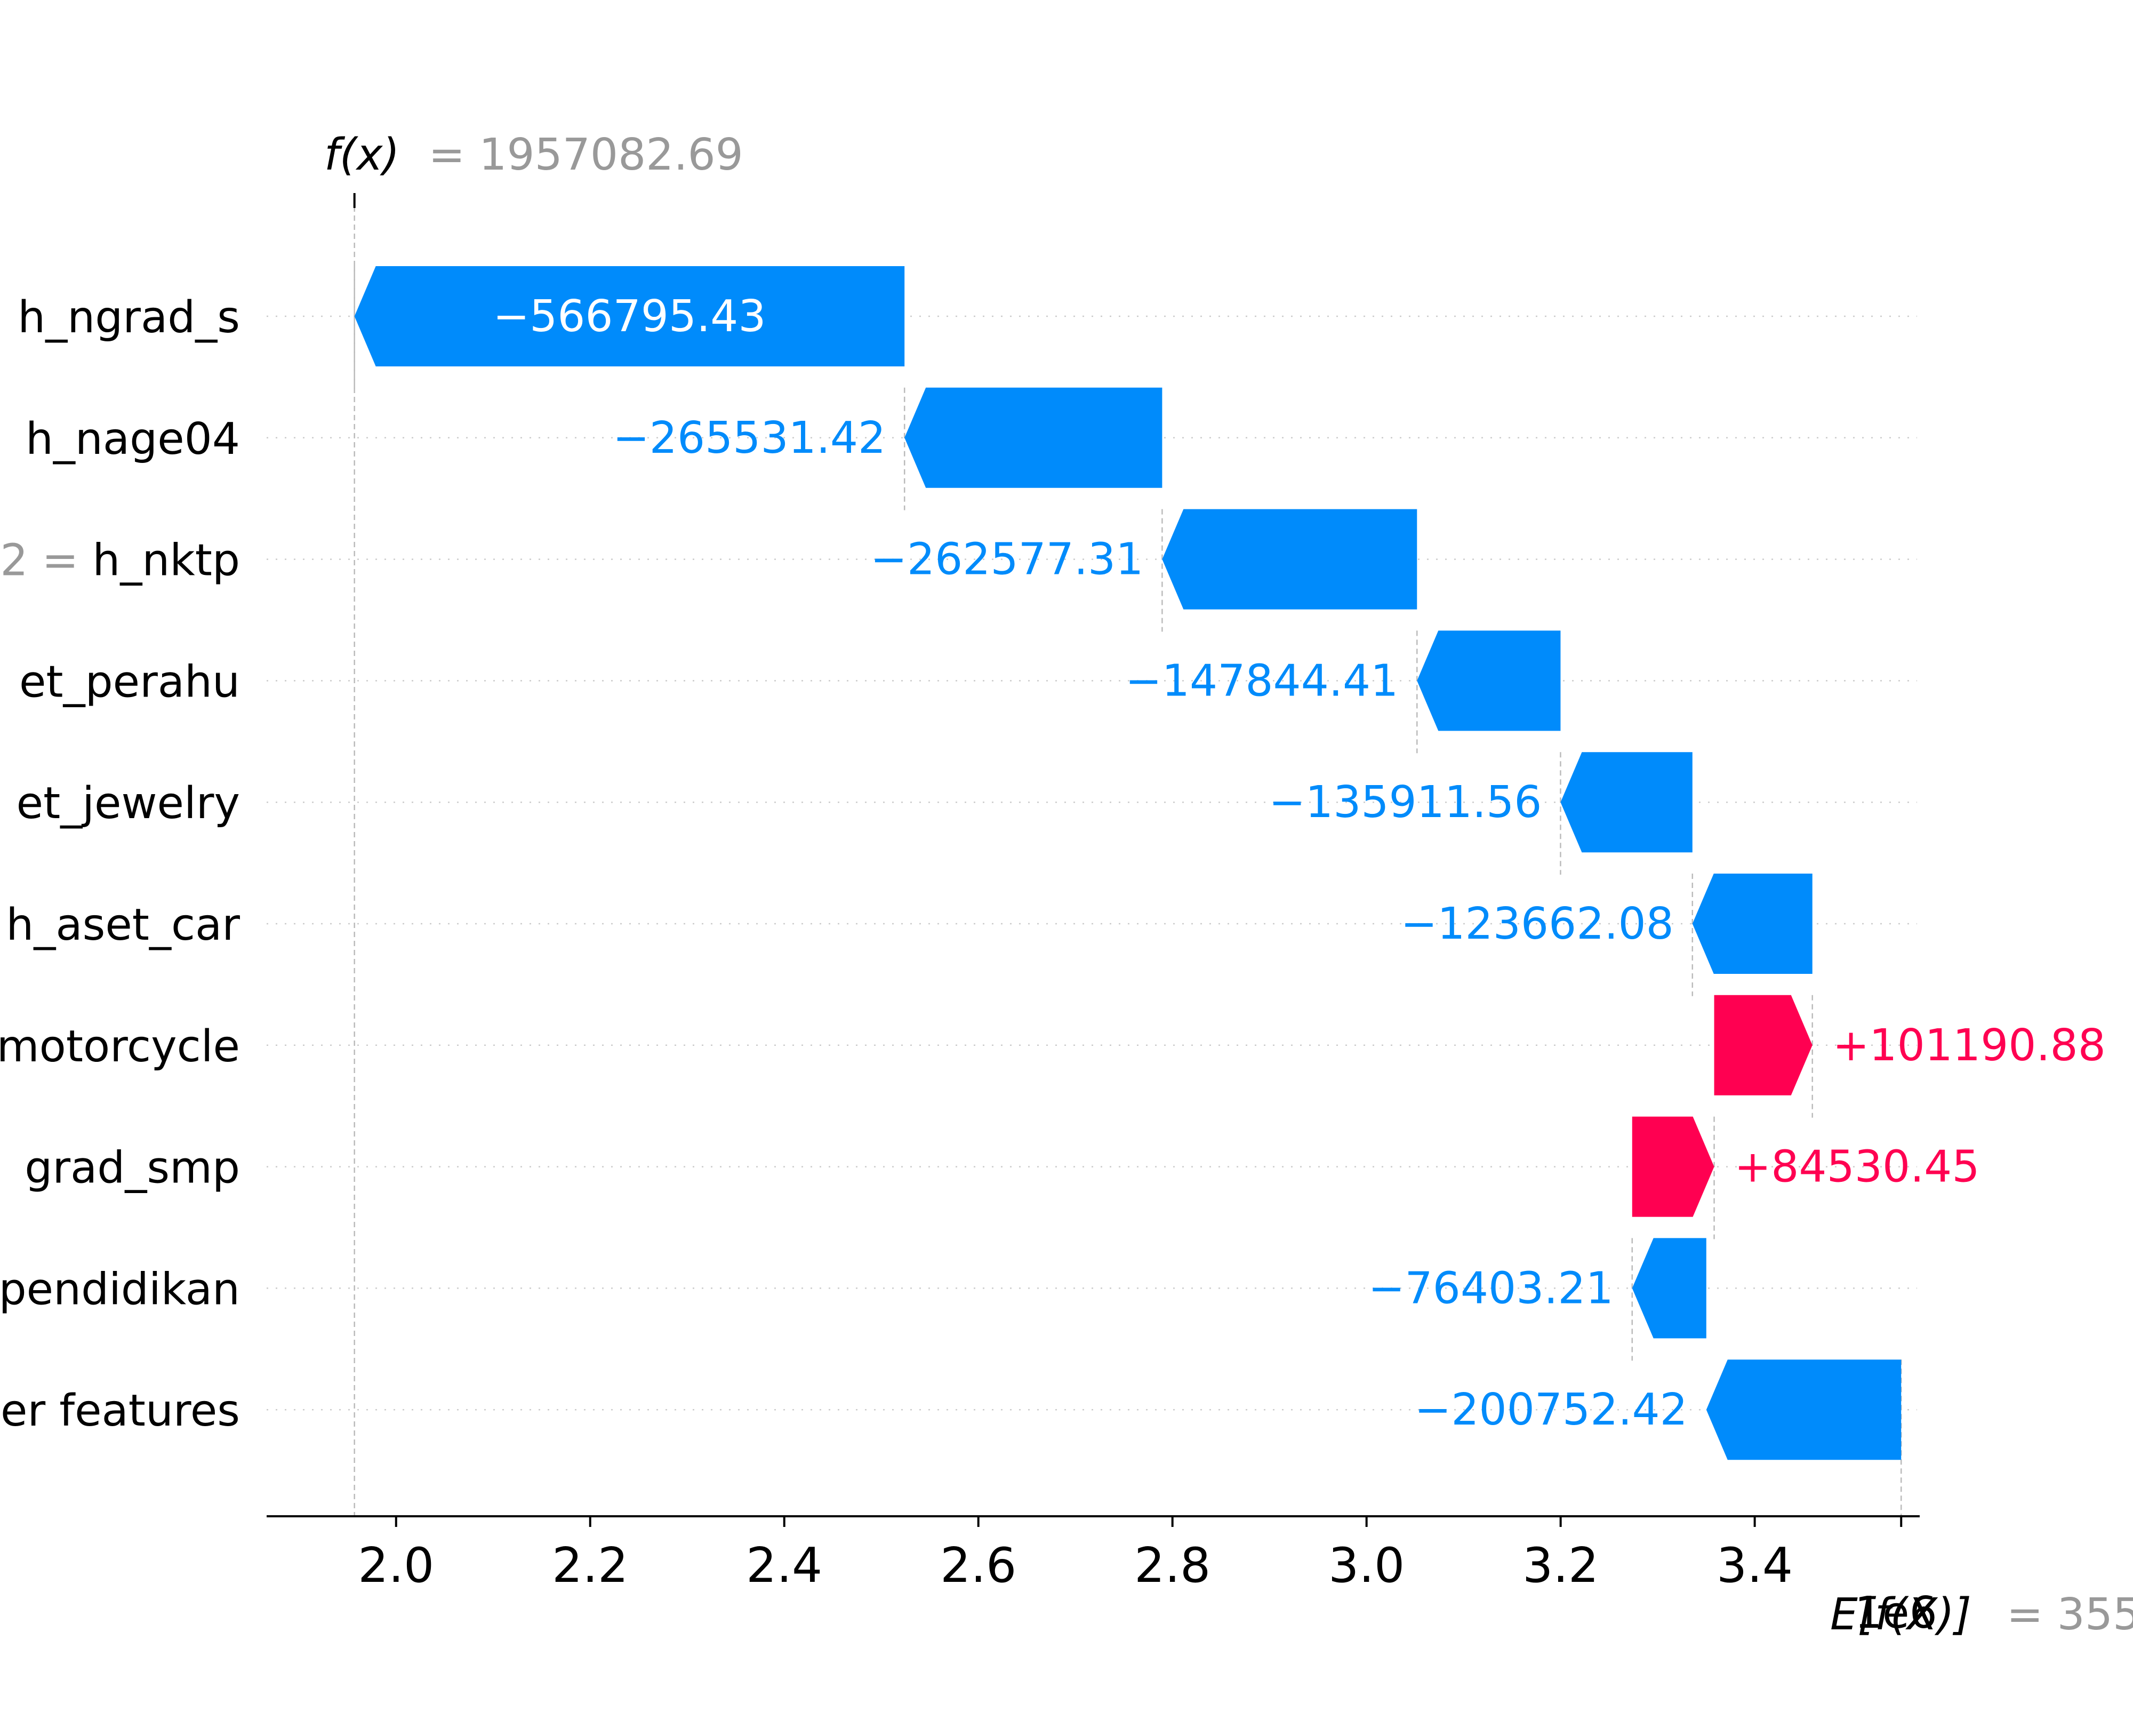 This screenshot has width=2133, height=1736. What do you see at coordinates (1172, 1566) in the screenshot?
I see `x-tick-label: 2.8` at bounding box center [1172, 1566].